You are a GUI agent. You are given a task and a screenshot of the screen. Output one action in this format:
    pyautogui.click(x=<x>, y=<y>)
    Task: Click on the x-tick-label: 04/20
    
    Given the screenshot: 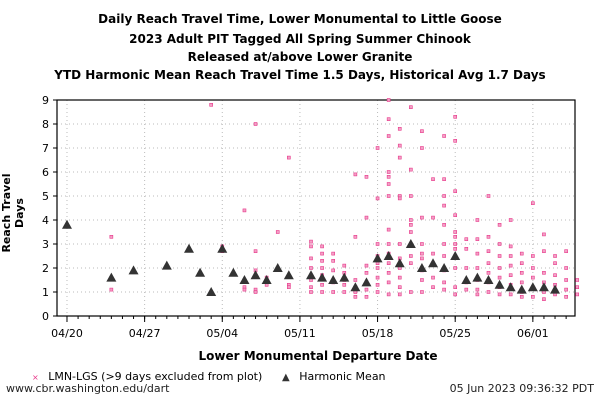 What is the action you would take?
    pyautogui.click(x=67, y=333)
    